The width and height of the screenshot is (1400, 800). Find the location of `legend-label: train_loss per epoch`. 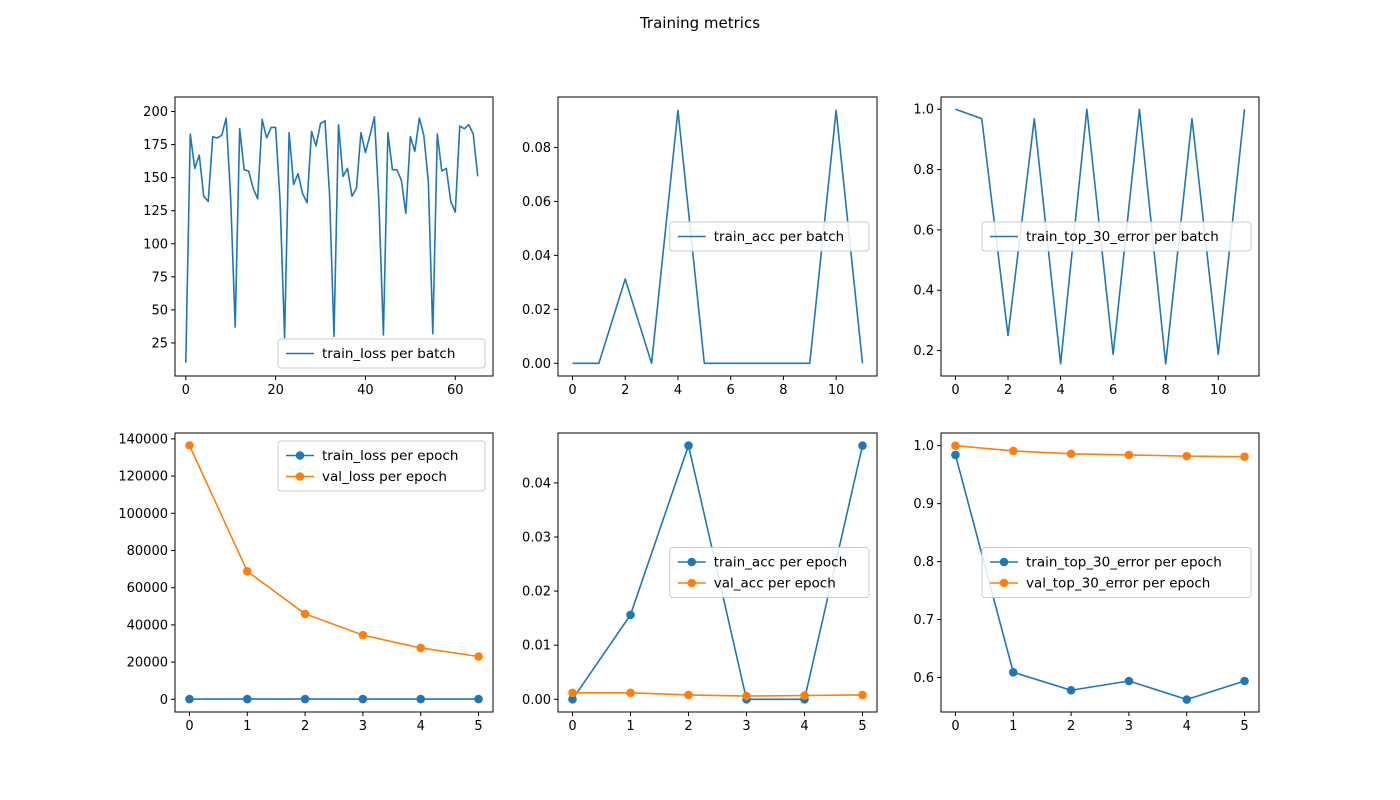

legend-label: train_loss per epoch is located at coordinates (390, 456).